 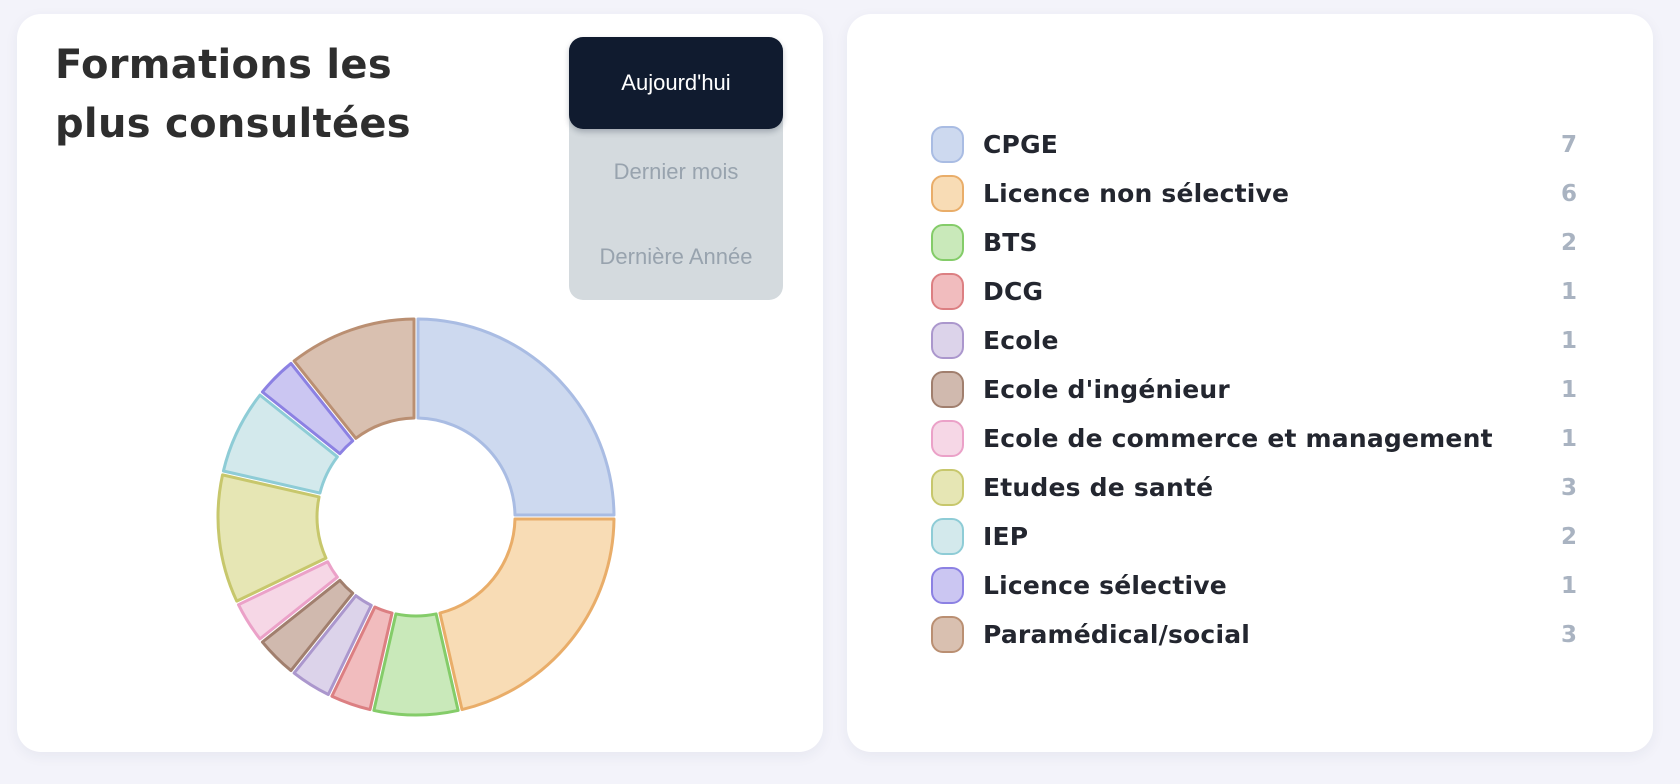 I want to click on legend-label: IEP, so click(x=1006, y=536).